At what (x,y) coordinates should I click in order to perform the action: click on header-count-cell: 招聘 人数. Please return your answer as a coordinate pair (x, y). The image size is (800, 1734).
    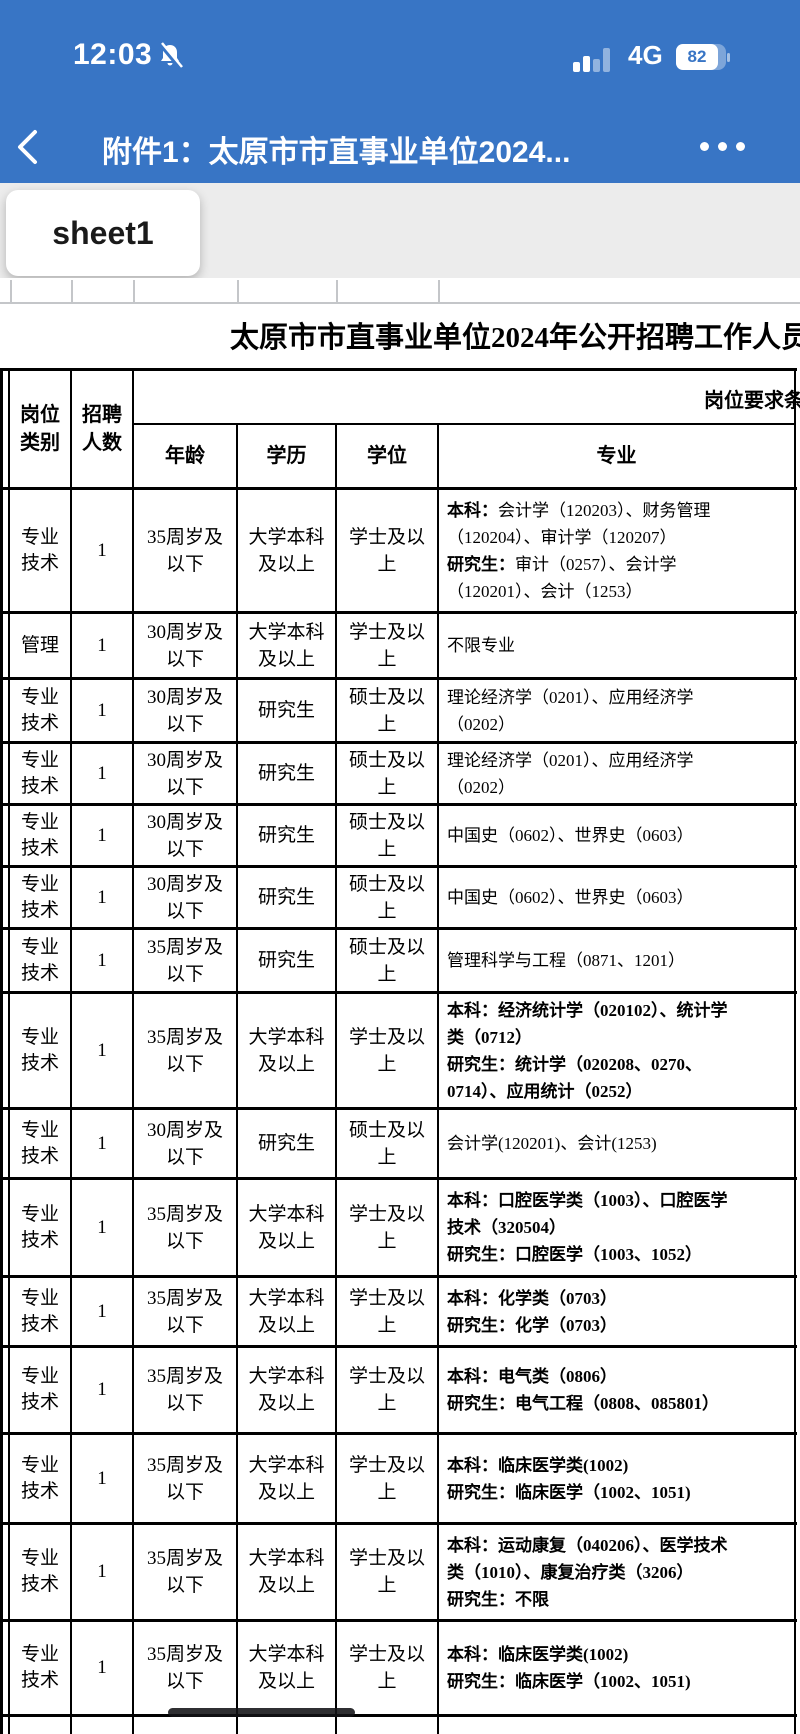
    Looking at the image, I should click on (103, 429).